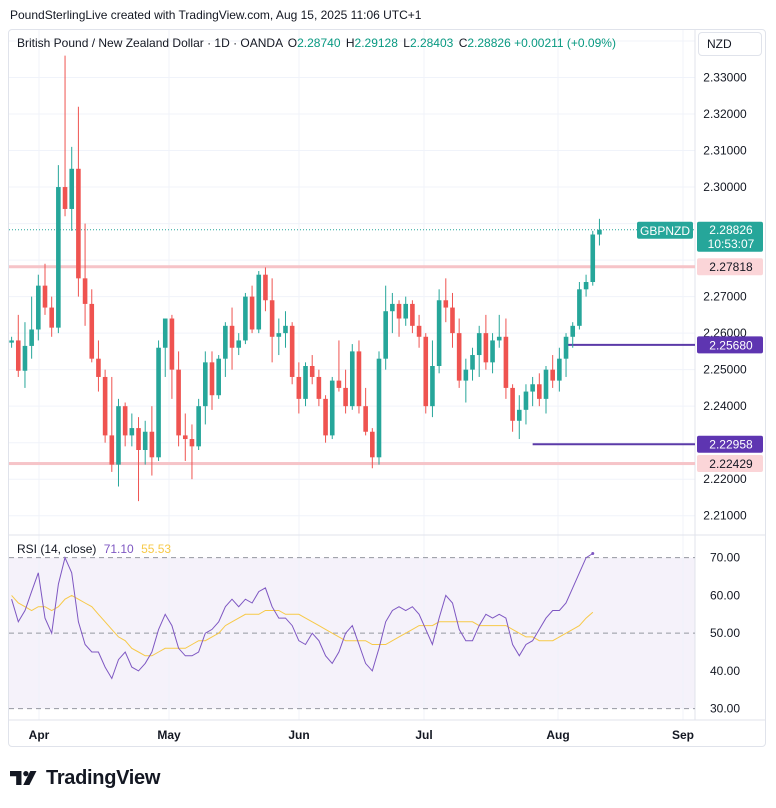 The height and width of the screenshot is (808, 776). What do you see at coordinates (319, 43) in the screenshot?
I see `open-value: 2.28740` at bounding box center [319, 43].